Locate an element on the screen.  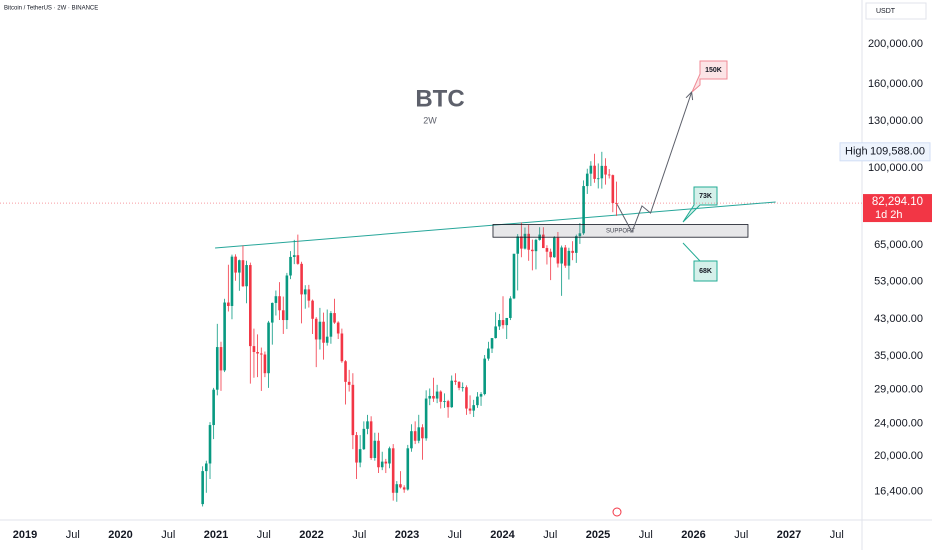
countdown: 1d 2h is located at coordinates (889, 215).